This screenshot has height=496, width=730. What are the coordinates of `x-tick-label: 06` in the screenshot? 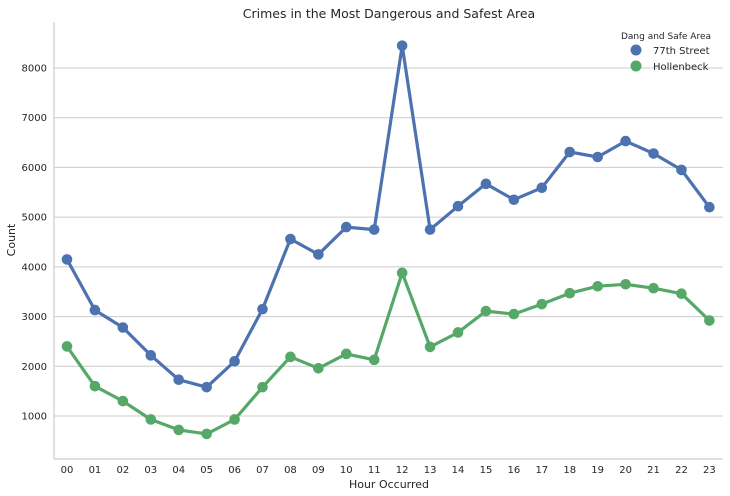 It's located at (234, 470).